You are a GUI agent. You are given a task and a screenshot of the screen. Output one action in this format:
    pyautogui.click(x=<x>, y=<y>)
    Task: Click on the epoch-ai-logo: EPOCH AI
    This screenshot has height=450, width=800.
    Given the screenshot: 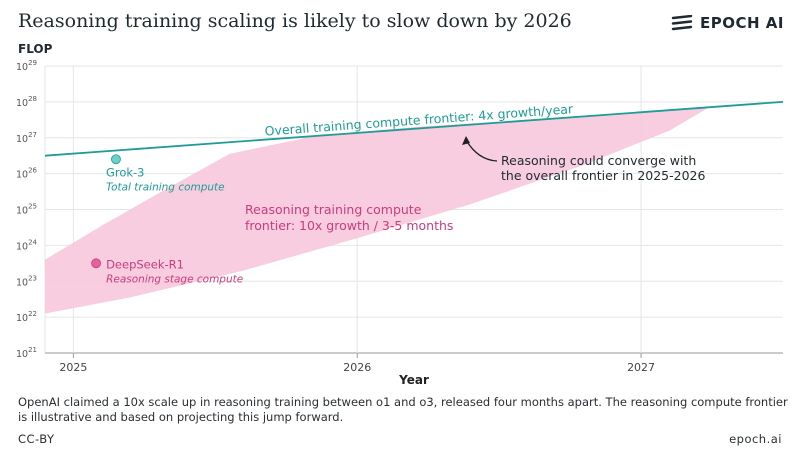 What is the action you would take?
    pyautogui.click(x=727, y=23)
    